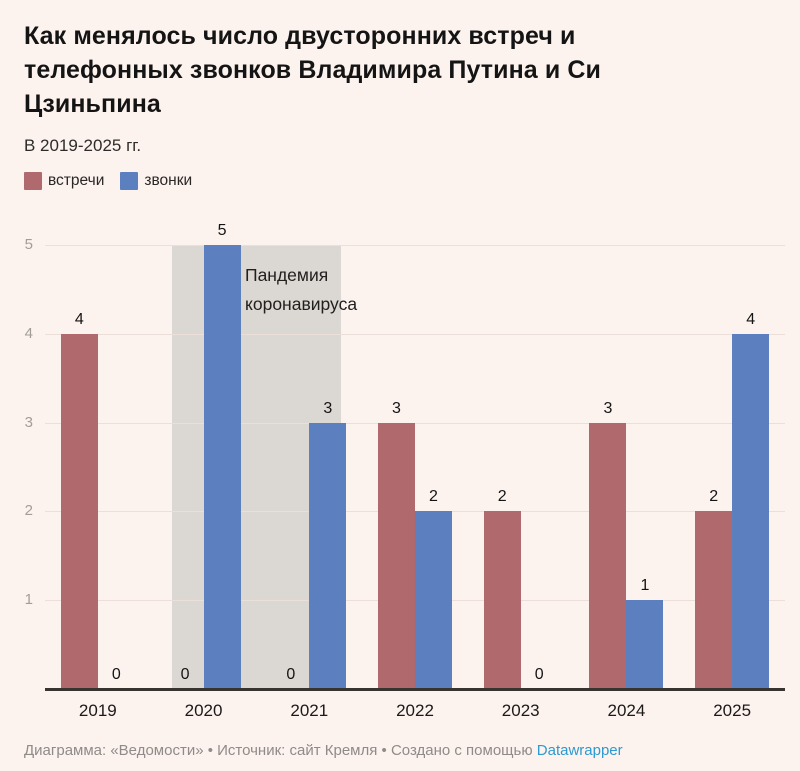 This screenshot has height=771, width=800. What do you see at coordinates (626, 710) in the screenshot?
I see `x-axis-label-2024: 2024` at bounding box center [626, 710].